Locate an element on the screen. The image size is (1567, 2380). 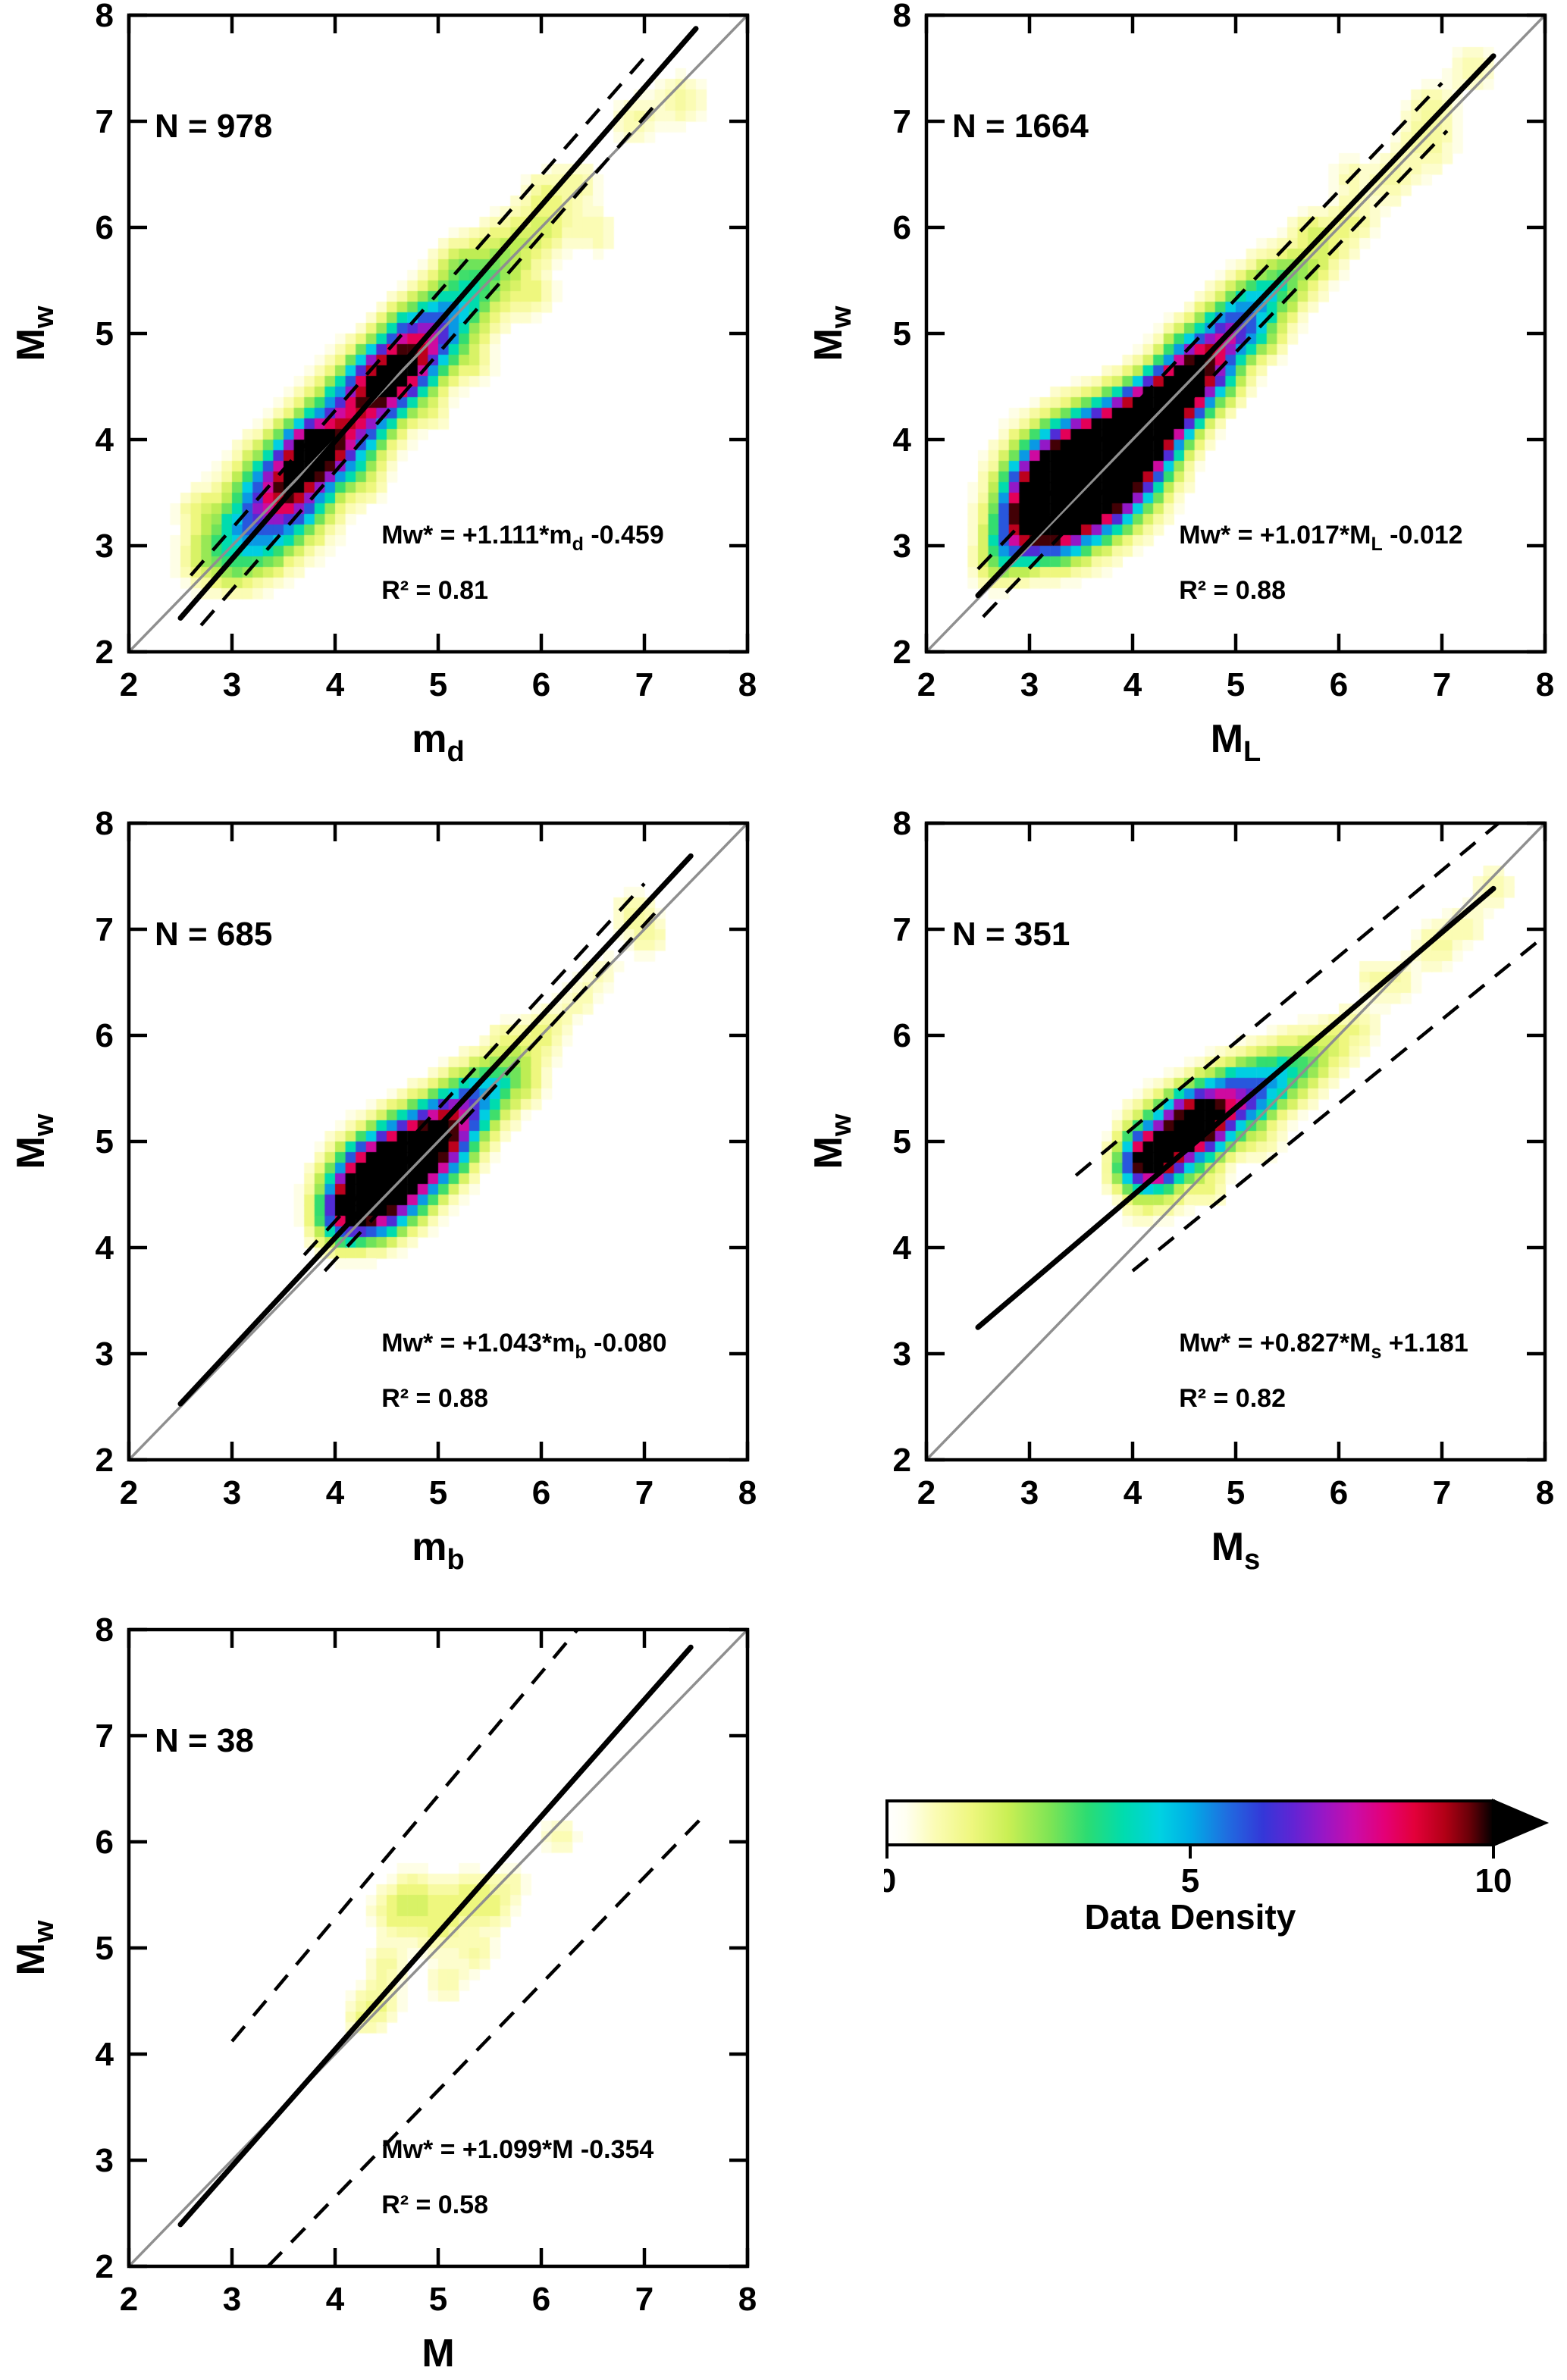
colorbar: 0 5 10 Data Density is located at coordinates (1225, 1884).